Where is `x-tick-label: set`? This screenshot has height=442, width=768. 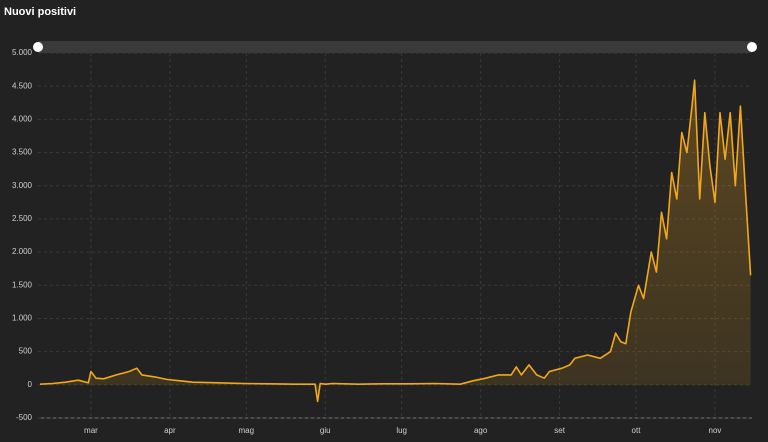 x-tick-label: set is located at coordinates (559, 430).